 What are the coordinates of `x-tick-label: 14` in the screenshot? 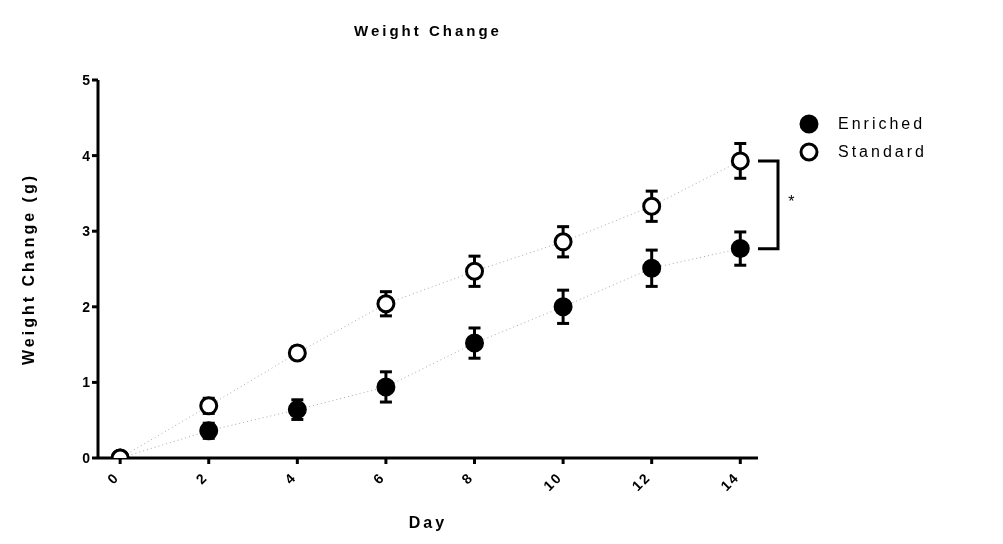 It's located at (730, 481).